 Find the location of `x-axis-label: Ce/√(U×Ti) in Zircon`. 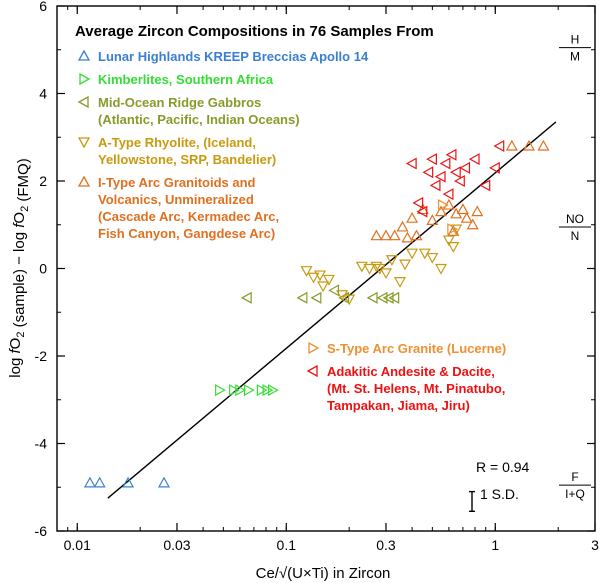

x-axis-label: Ce/√(U×Ti) in Zircon is located at coordinates (323, 573).